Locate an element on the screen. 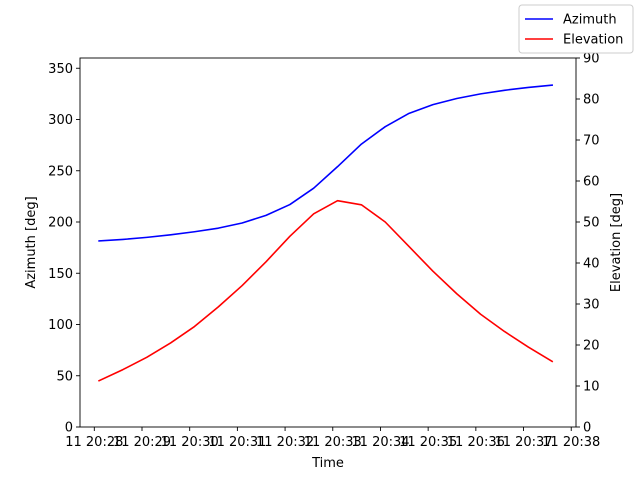  x-tick-label: 11 20:38 is located at coordinates (571, 442).